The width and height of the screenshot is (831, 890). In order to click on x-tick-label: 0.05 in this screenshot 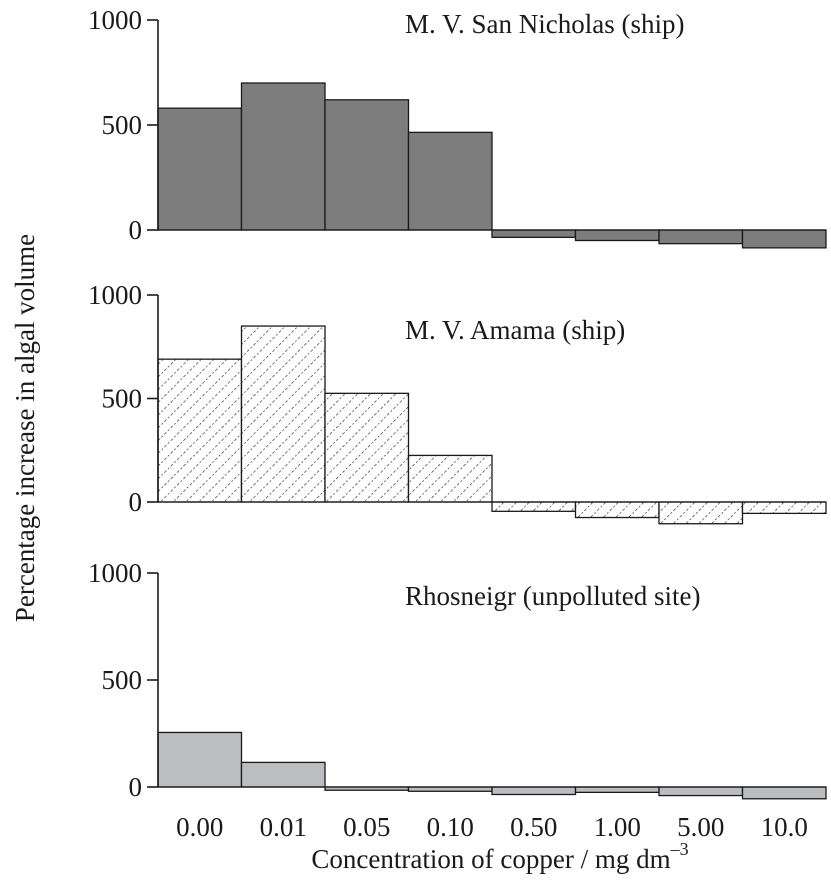, I will do `click(366, 827)`.